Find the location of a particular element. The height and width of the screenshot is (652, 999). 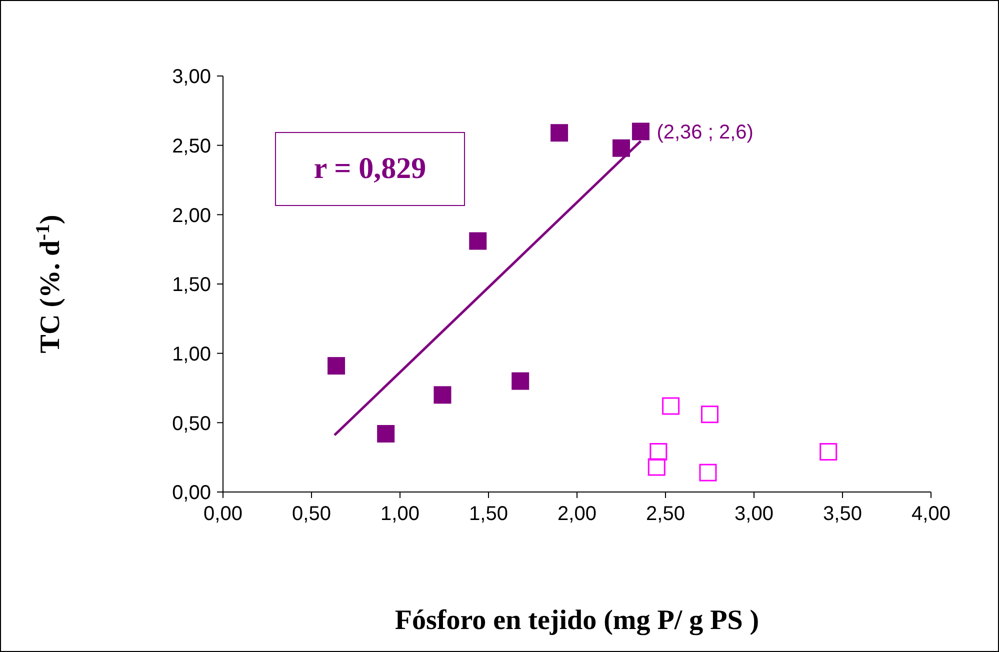

y-tick-label: 0,50 is located at coordinates (191, 423).